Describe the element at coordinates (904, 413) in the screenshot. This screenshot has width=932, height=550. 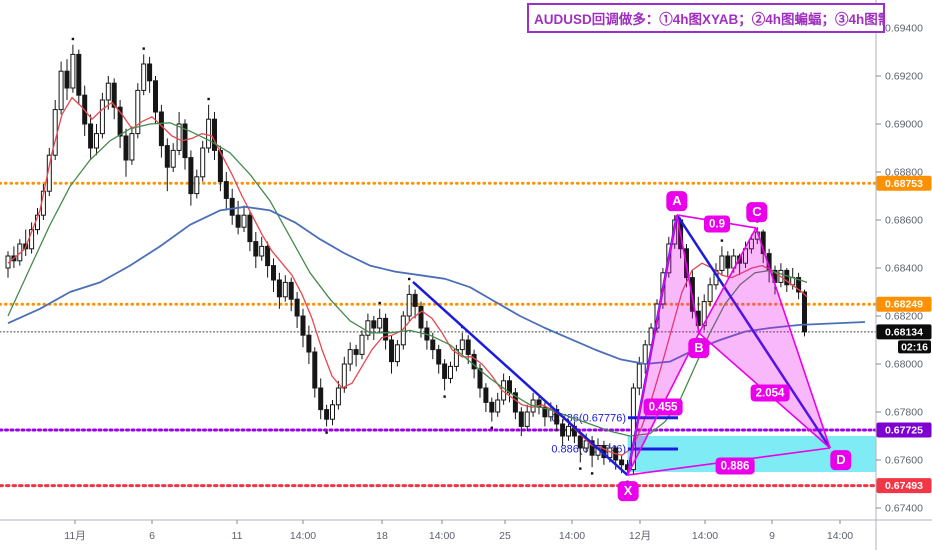
I see `y-tick-label: 0.67800` at that location.